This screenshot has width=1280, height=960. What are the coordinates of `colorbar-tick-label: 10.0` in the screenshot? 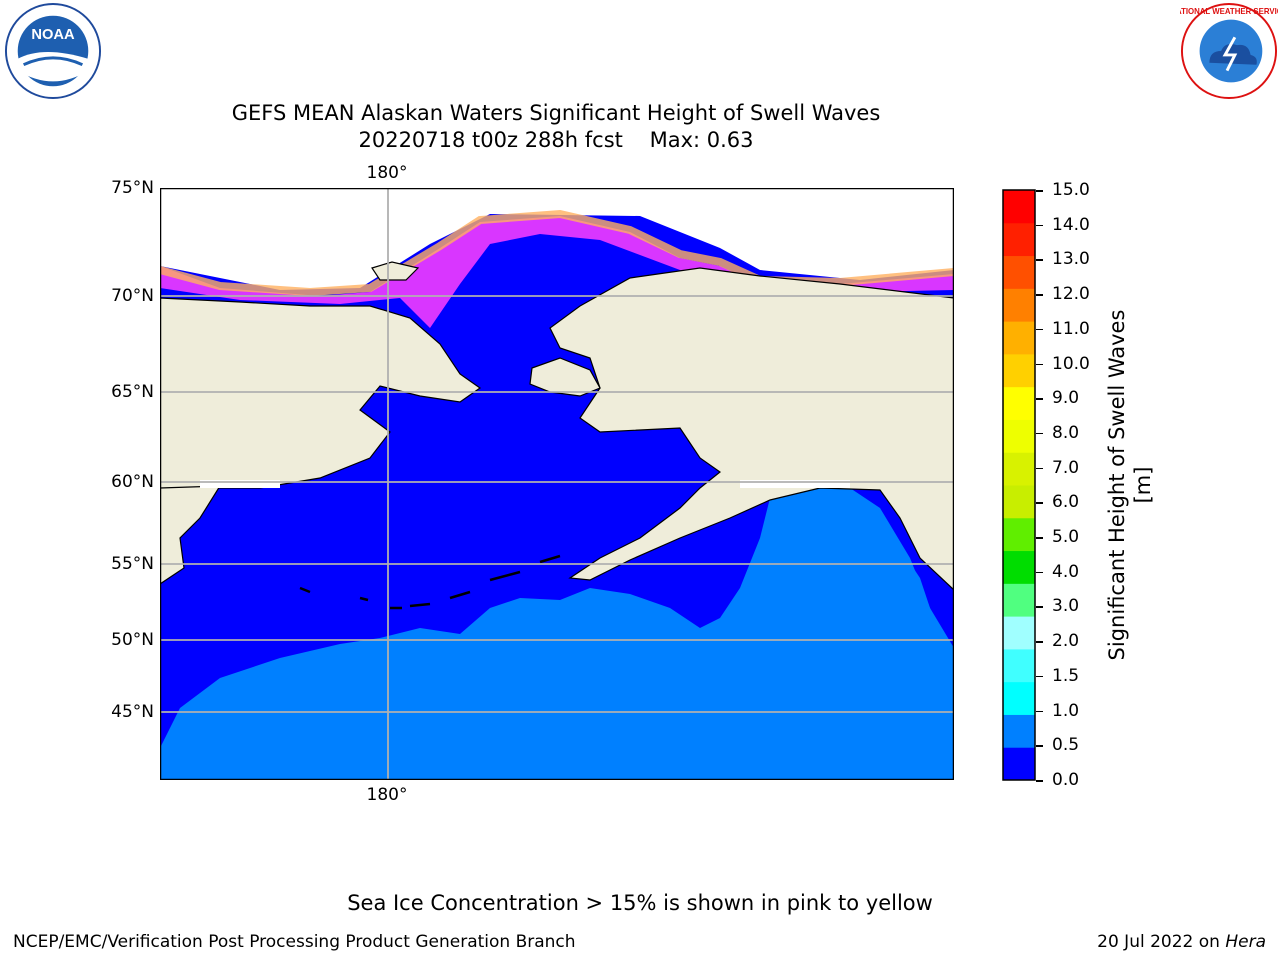 It's located at (1071, 363).